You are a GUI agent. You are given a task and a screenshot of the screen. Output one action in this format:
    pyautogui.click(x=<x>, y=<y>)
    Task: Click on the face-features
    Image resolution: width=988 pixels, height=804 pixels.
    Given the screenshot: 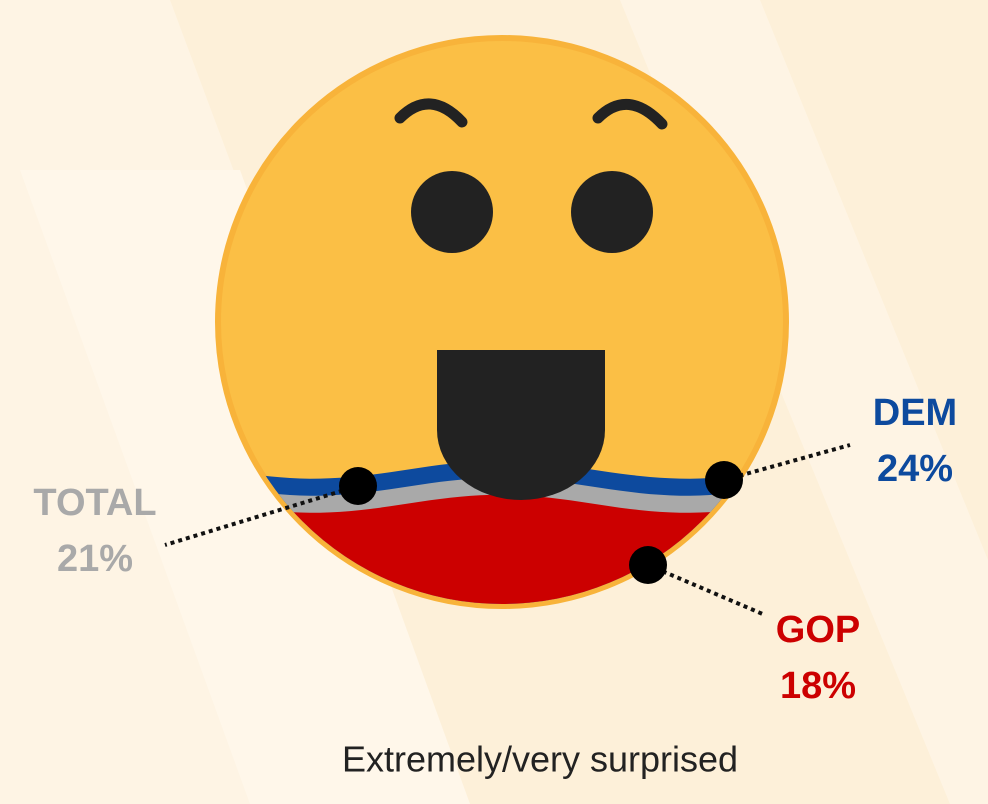 What is the action you would take?
    pyautogui.click(x=531, y=299)
    